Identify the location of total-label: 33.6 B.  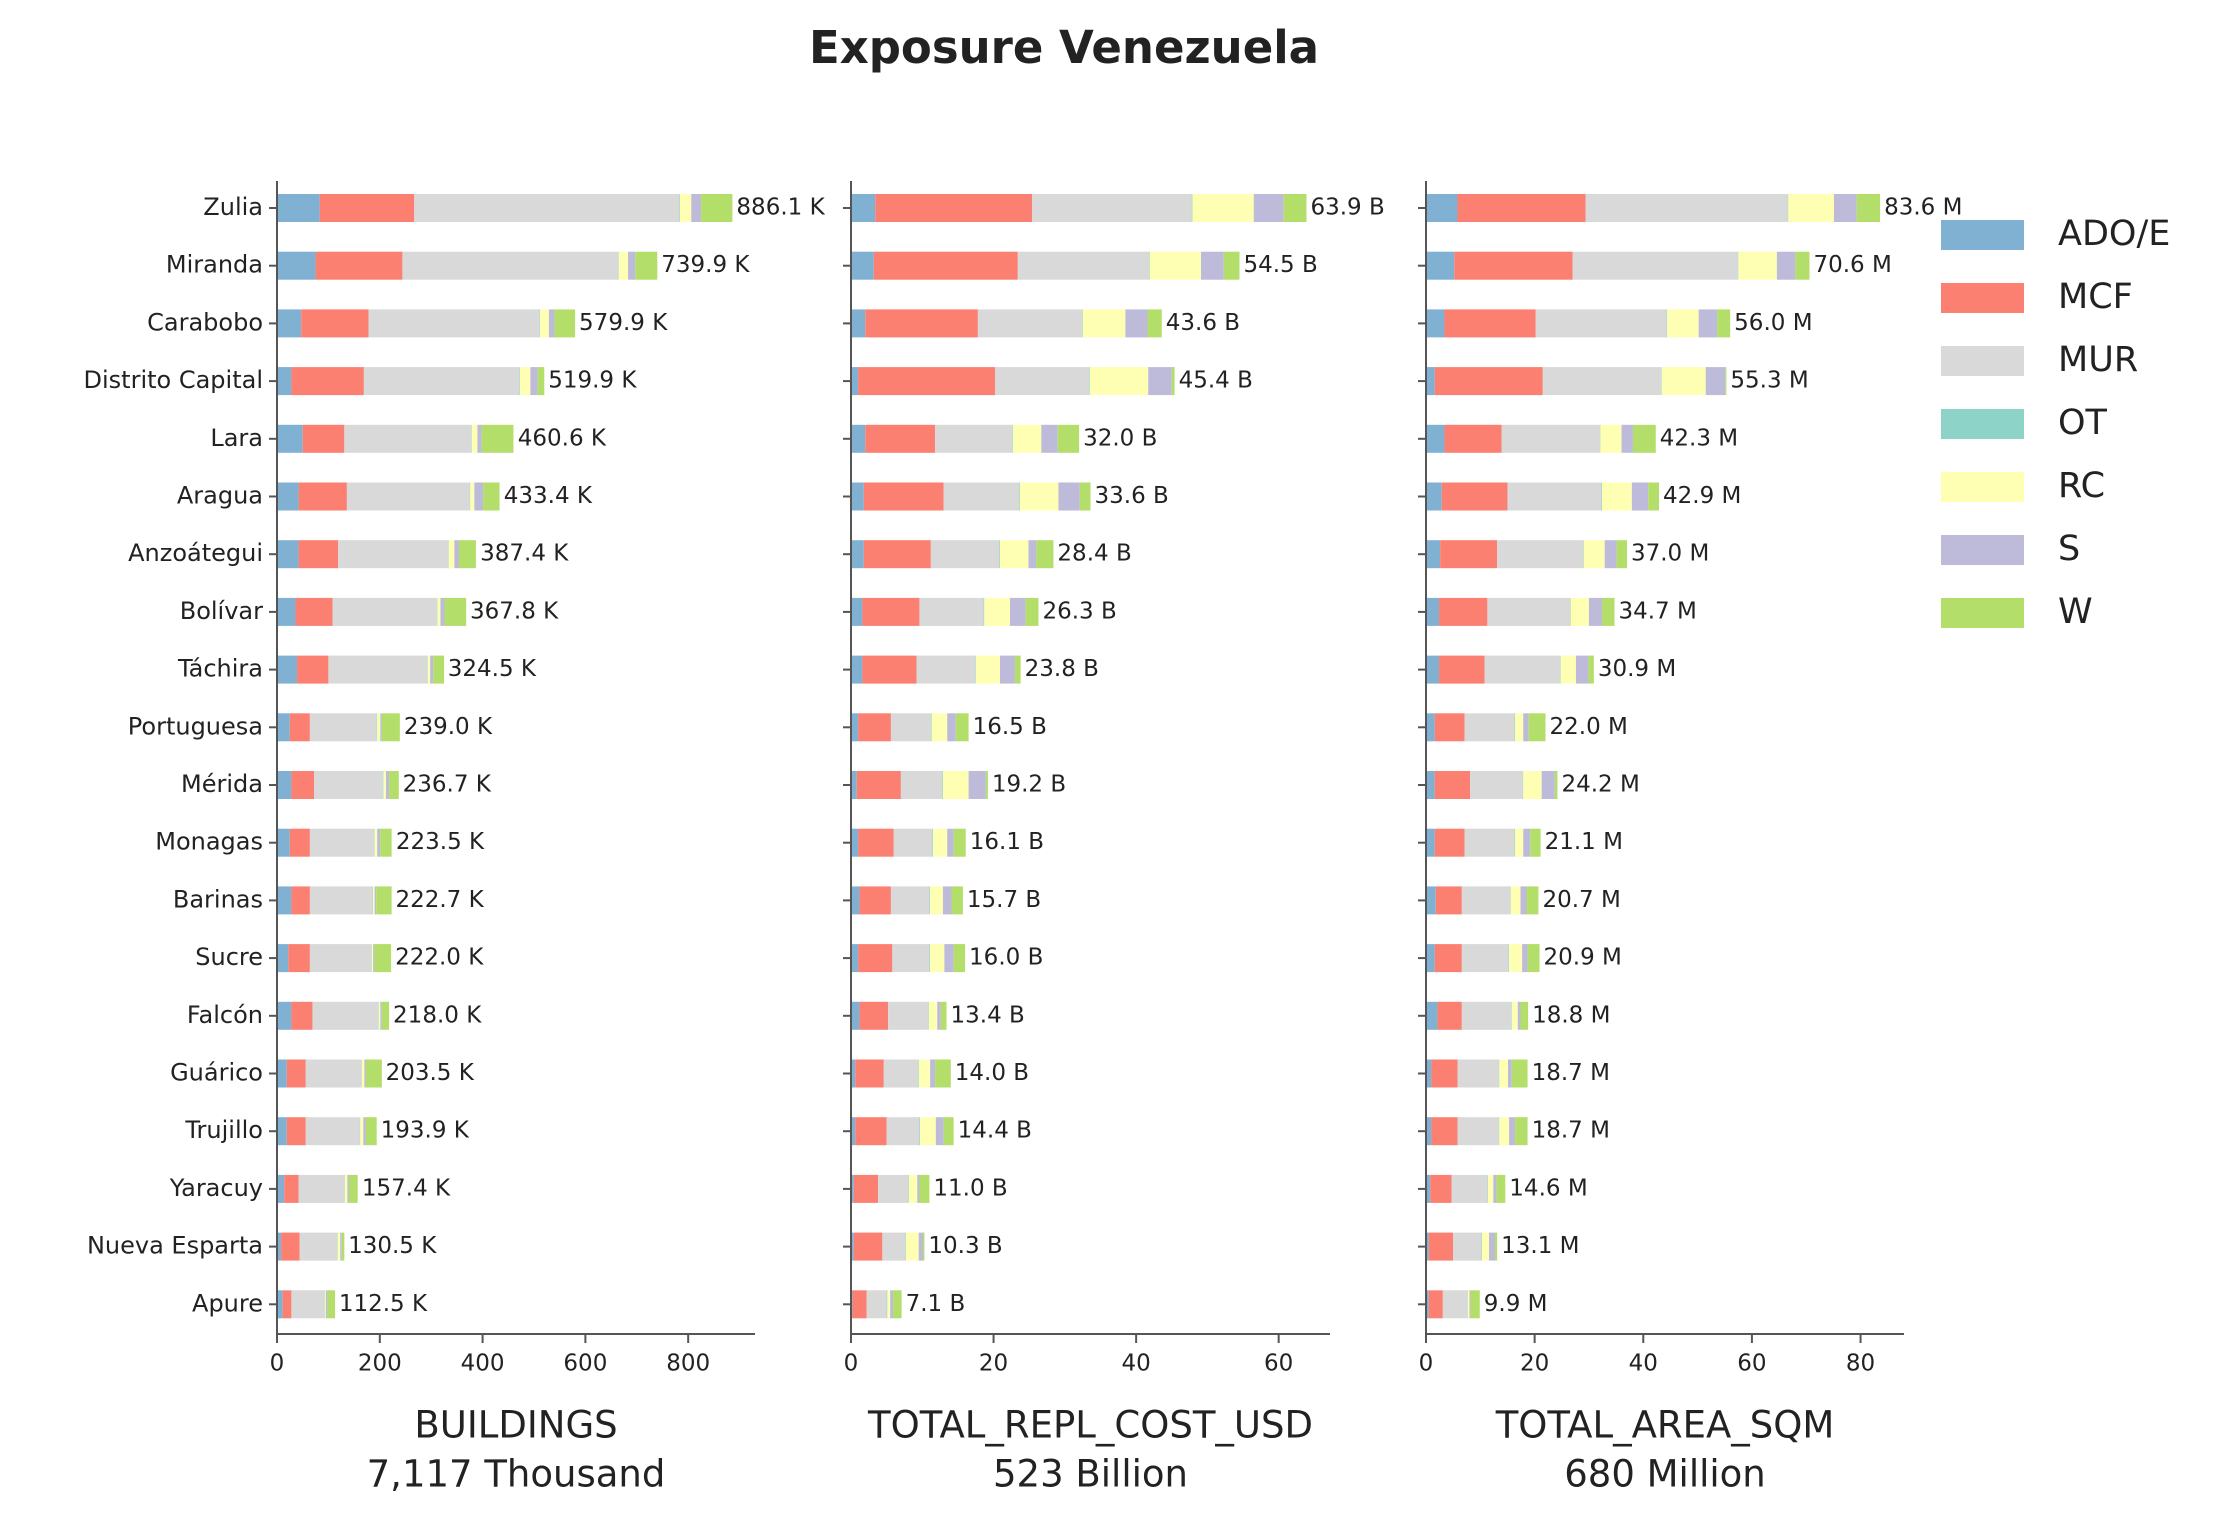
(1132, 496).